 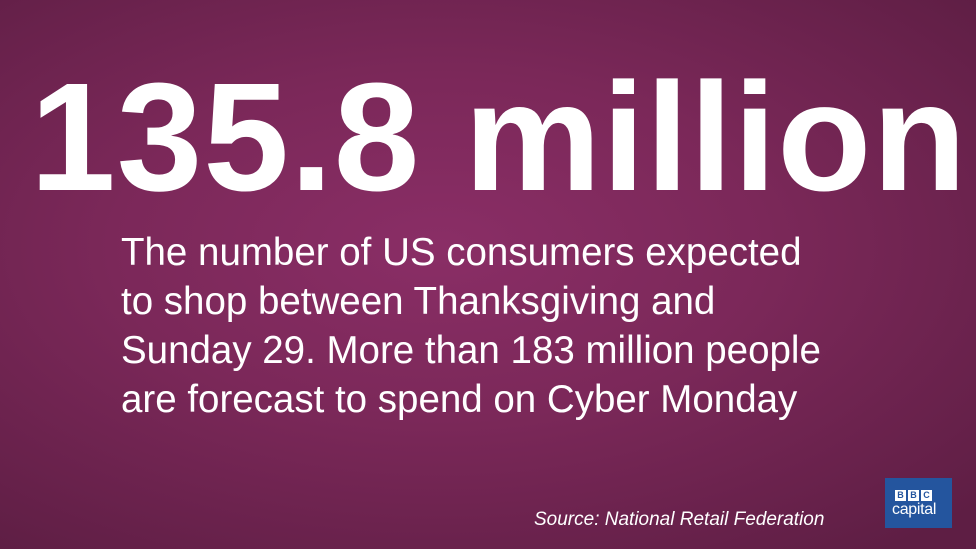 What do you see at coordinates (914, 509) in the screenshot?
I see `logo-wordmark: capital` at bounding box center [914, 509].